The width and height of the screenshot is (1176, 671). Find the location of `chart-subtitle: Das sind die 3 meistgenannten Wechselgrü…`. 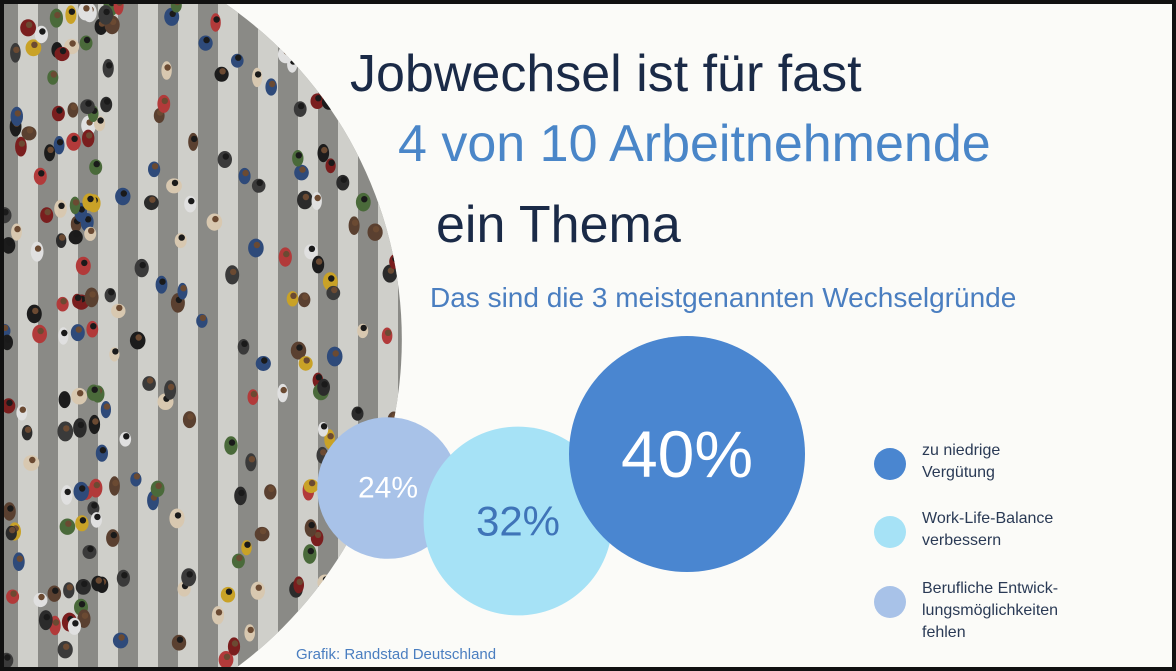

chart-subtitle: Das sind die 3 meistgenannten Wechselgrü… is located at coordinates (723, 297).